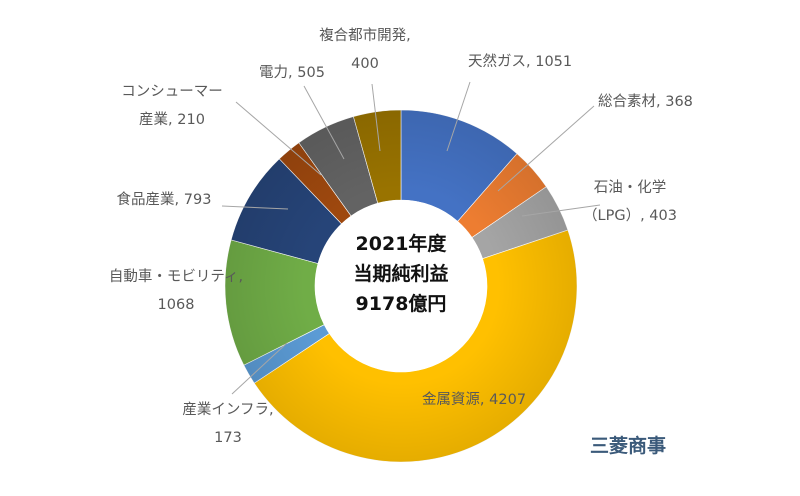 The height and width of the screenshot is (496, 800). What do you see at coordinates (628, 445) in the screenshot?
I see `company-name: 三菱商事` at bounding box center [628, 445].